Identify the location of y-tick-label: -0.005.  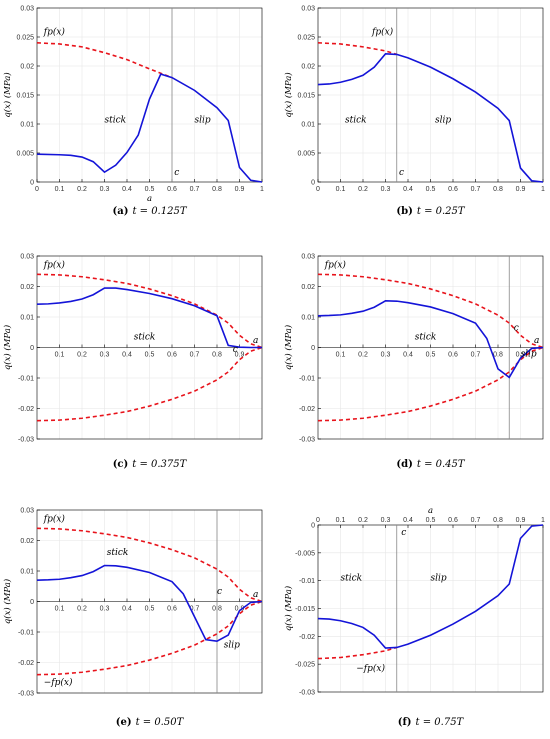
(305, 553).